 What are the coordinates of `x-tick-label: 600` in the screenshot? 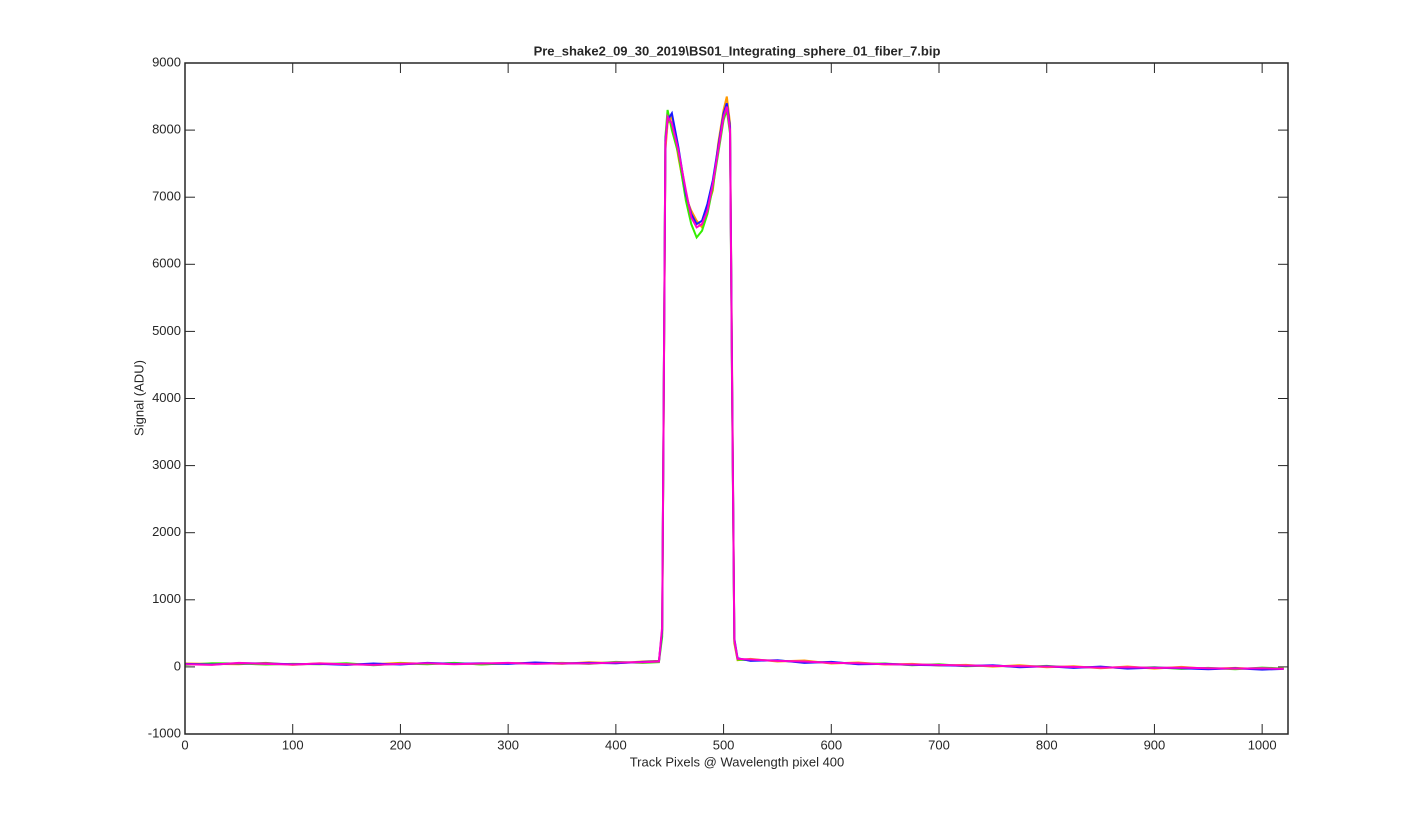 It's located at (831, 744).